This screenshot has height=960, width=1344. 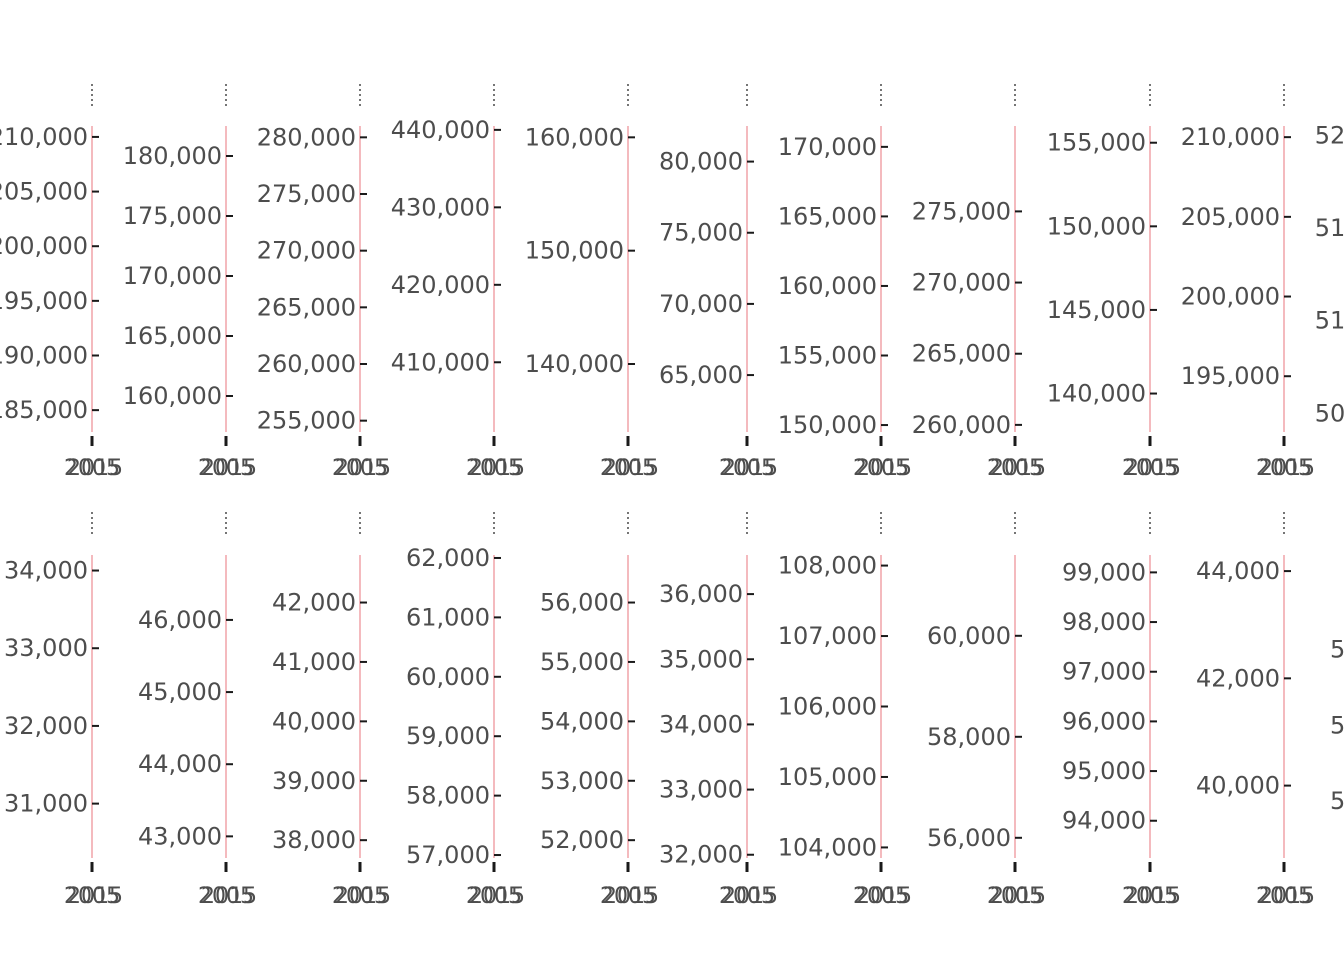 What do you see at coordinates (827, 636) in the screenshot?
I see `y-tick-label: 107,000` at bounding box center [827, 636].